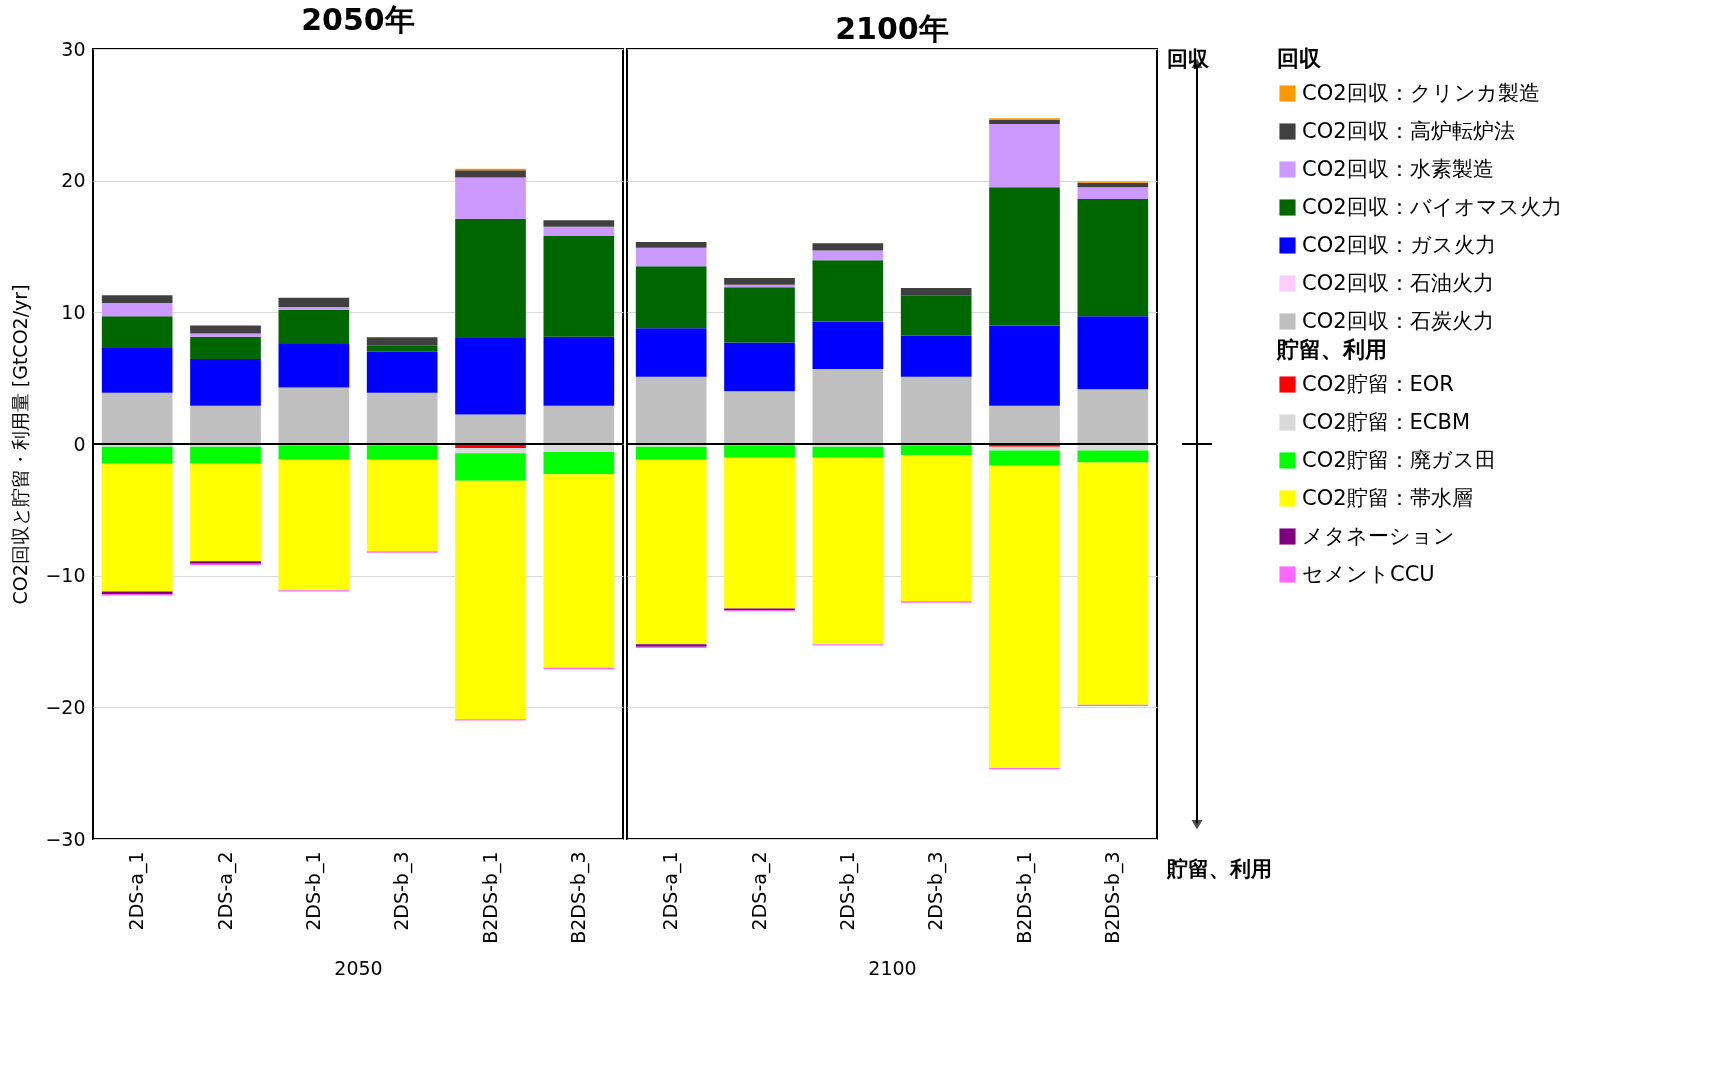 The image size is (1714, 1074). Describe the element at coordinates (1398, 168) in the screenshot. I see `legend-label: CO2回収：水素製造` at that location.